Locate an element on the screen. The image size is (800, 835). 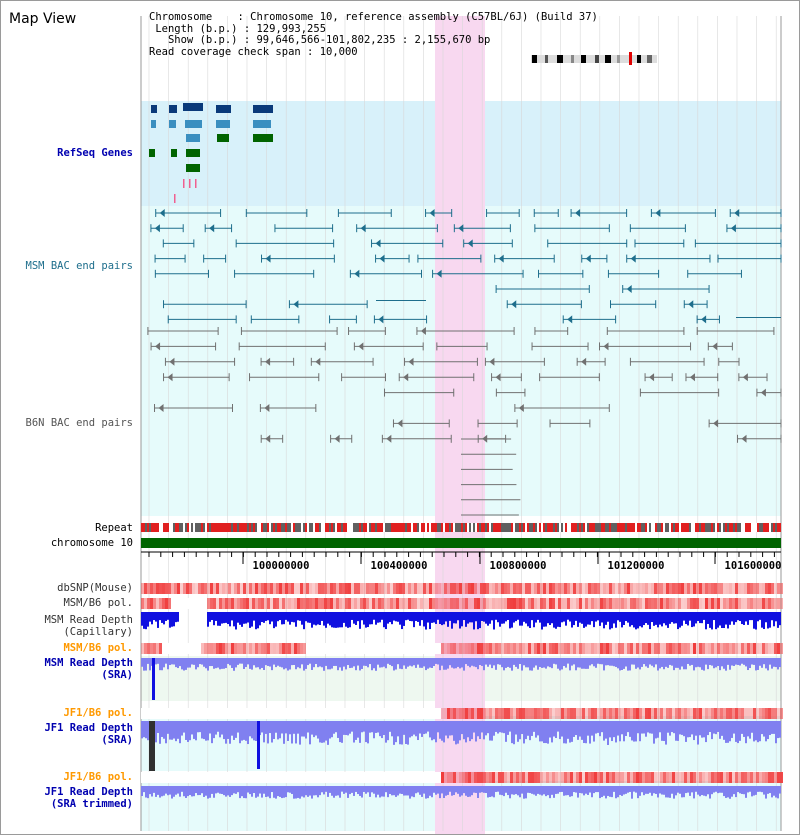
dbsnp-label: dbSNP(Mouse) is located at coordinates (95, 588).